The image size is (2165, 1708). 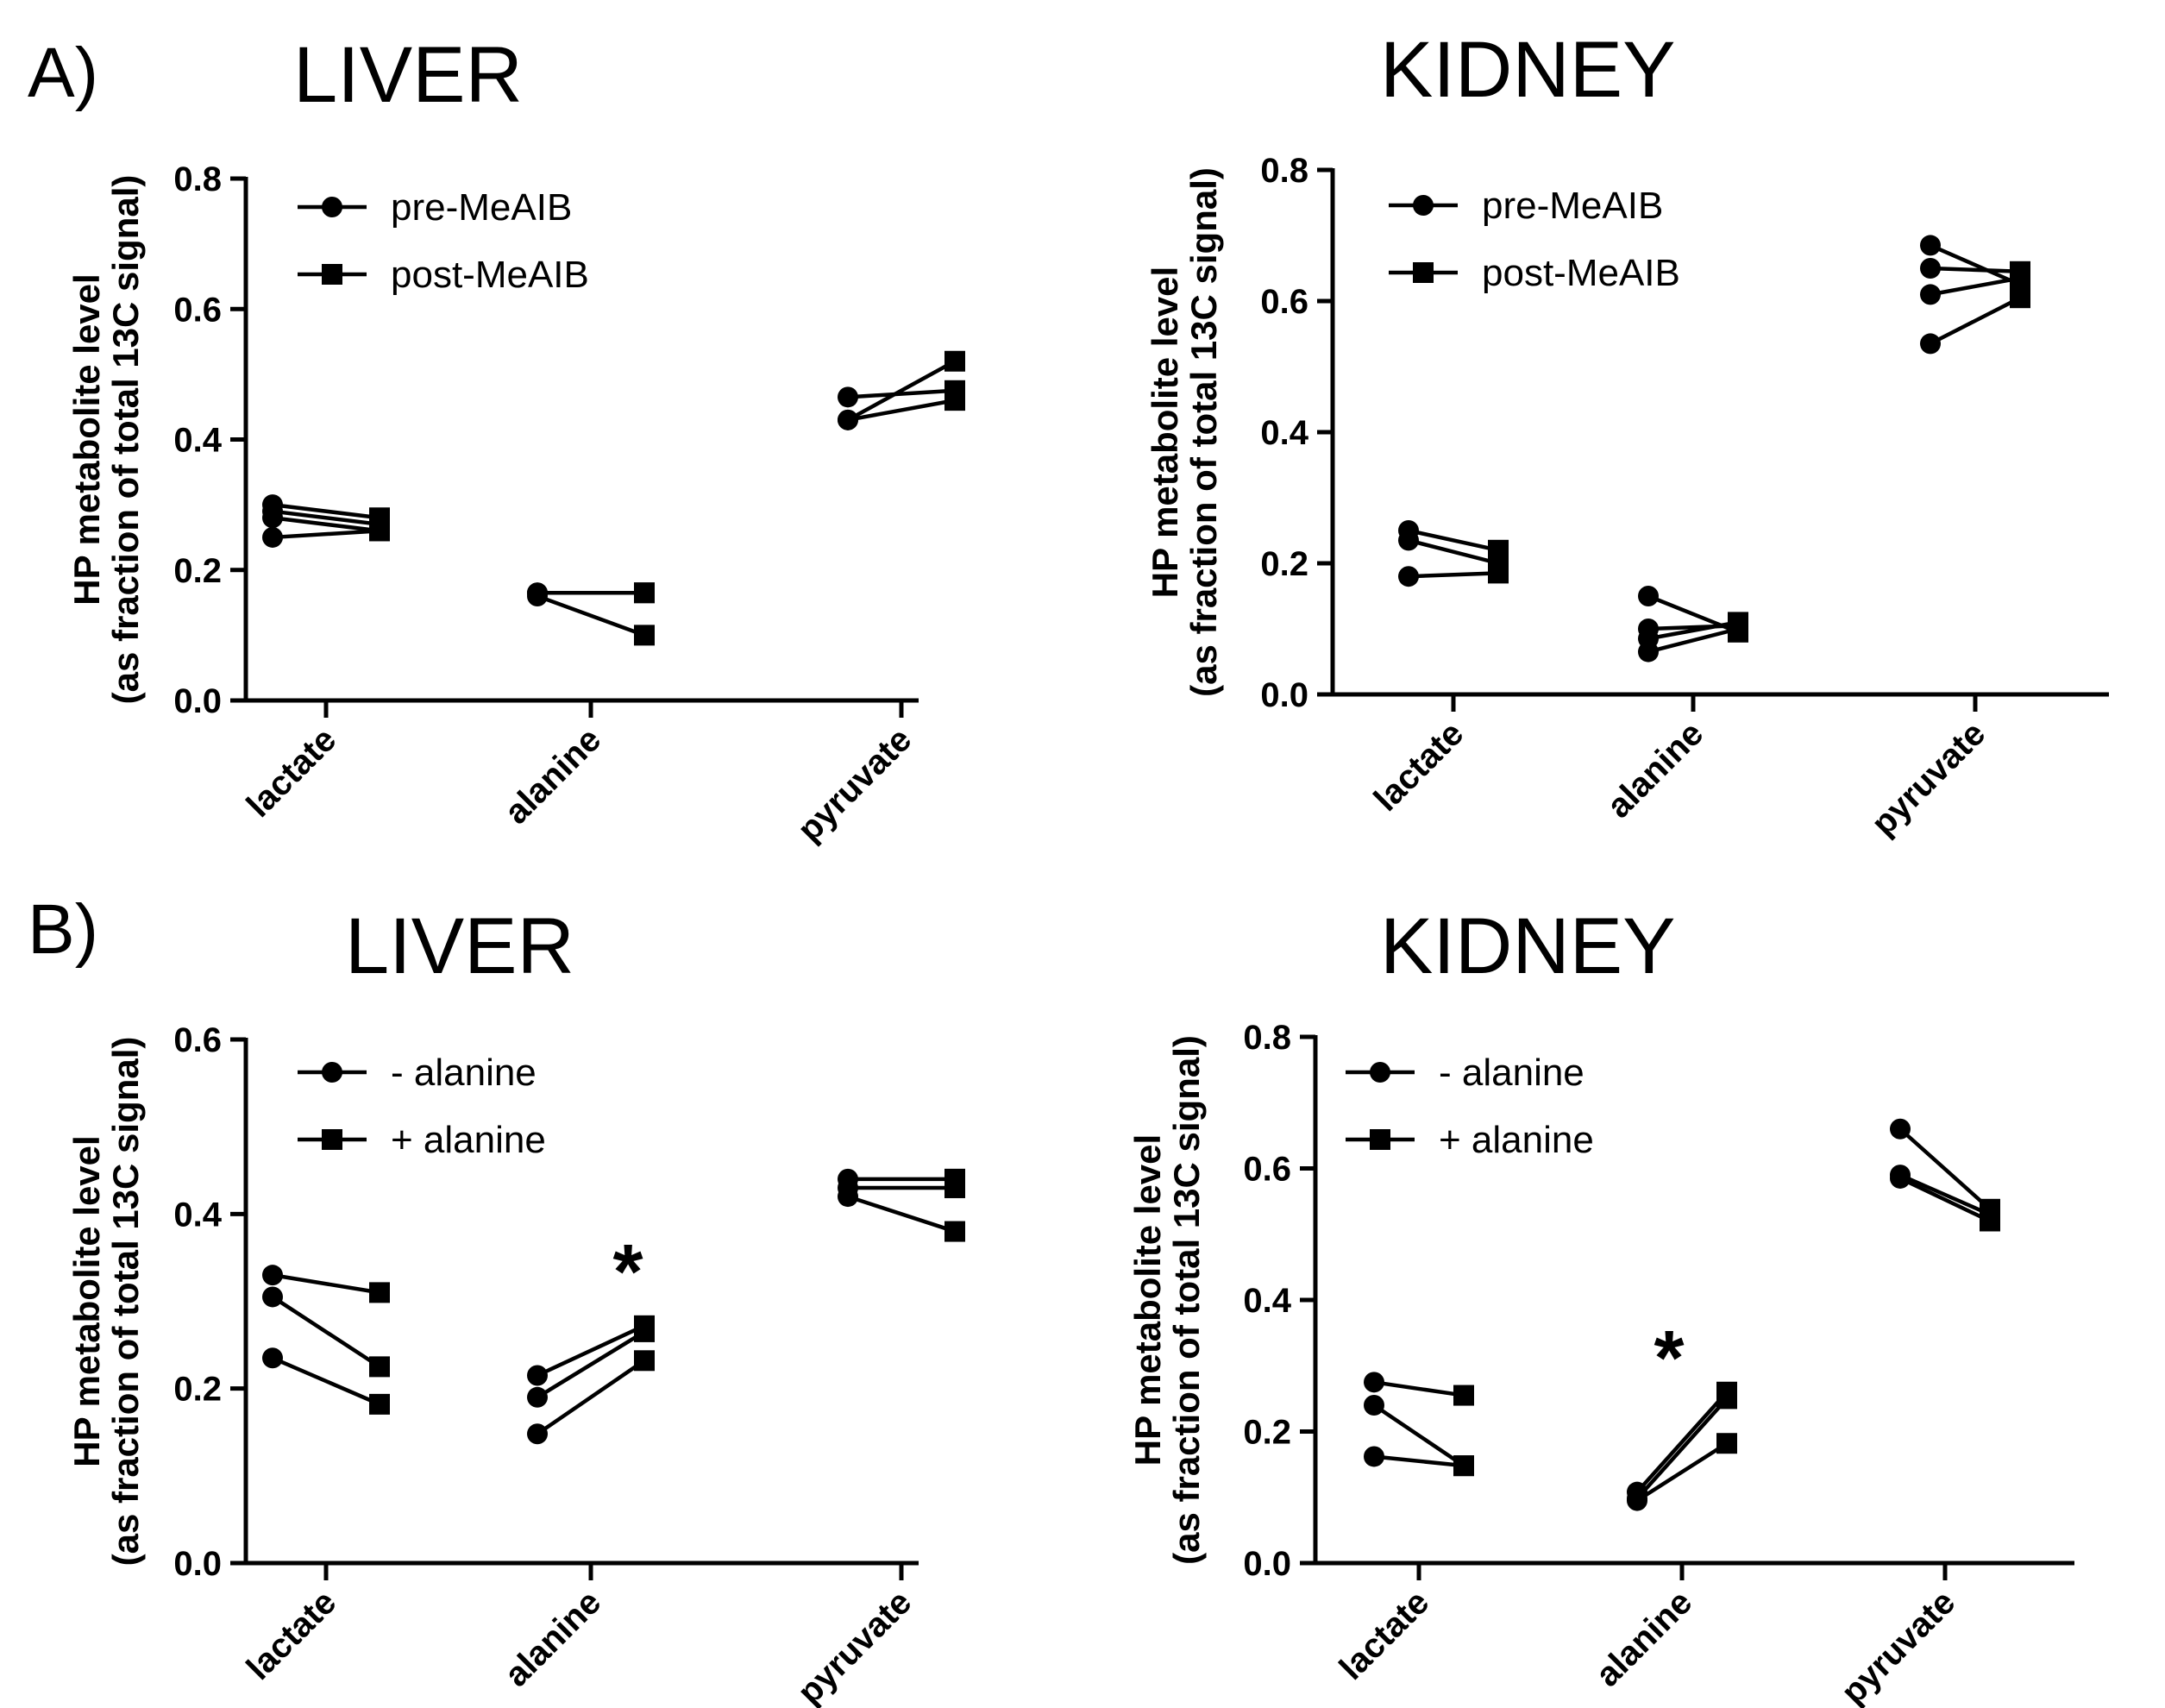 I want to click on legend-label-pre: pre-MeAIB, so click(x=482, y=207).